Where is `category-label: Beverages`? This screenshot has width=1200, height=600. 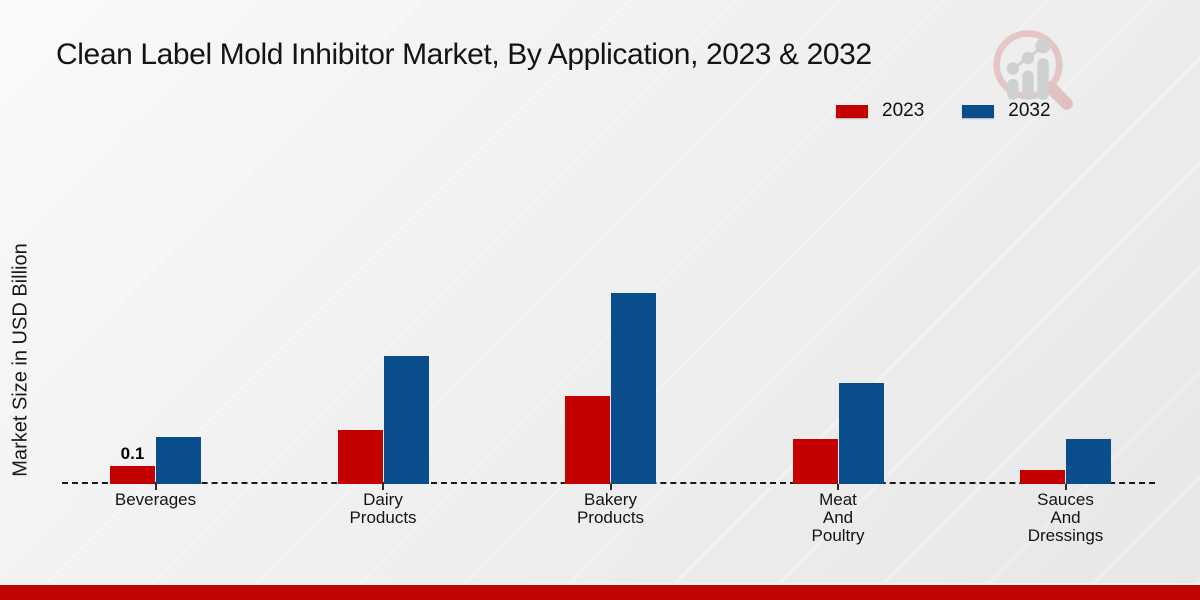
category-label: Beverages is located at coordinates (155, 499).